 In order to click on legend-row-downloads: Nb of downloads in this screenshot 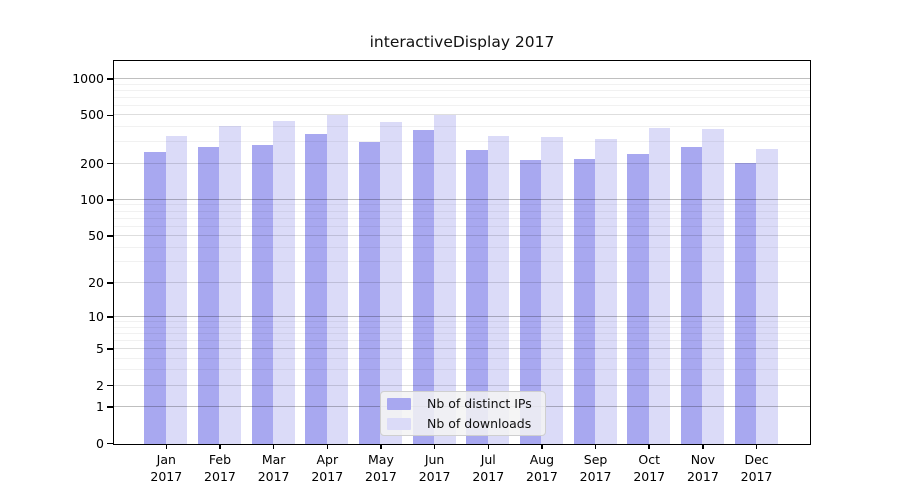, I will do `click(462, 423)`.